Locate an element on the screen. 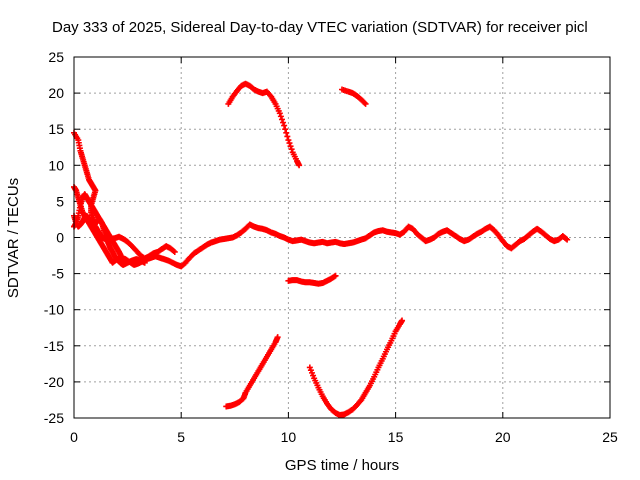 The image size is (640, 480). y-tick-label: -10 is located at coordinates (54, 310).